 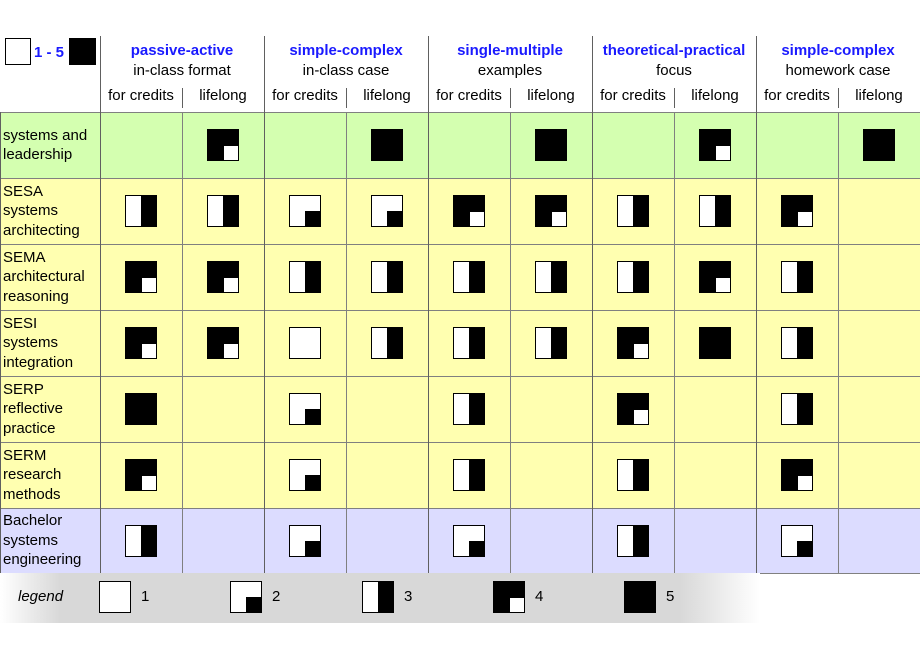 What do you see at coordinates (23, 191) in the screenshot?
I see `row-label-line: SESA` at bounding box center [23, 191].